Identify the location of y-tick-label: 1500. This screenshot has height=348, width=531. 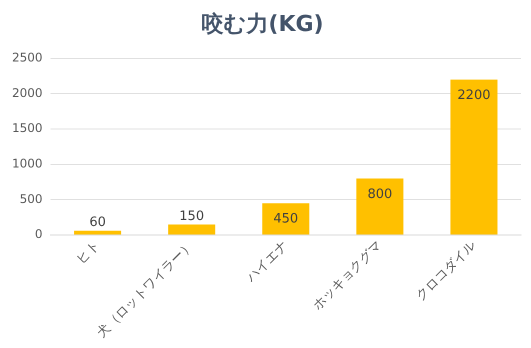
(27, 128).